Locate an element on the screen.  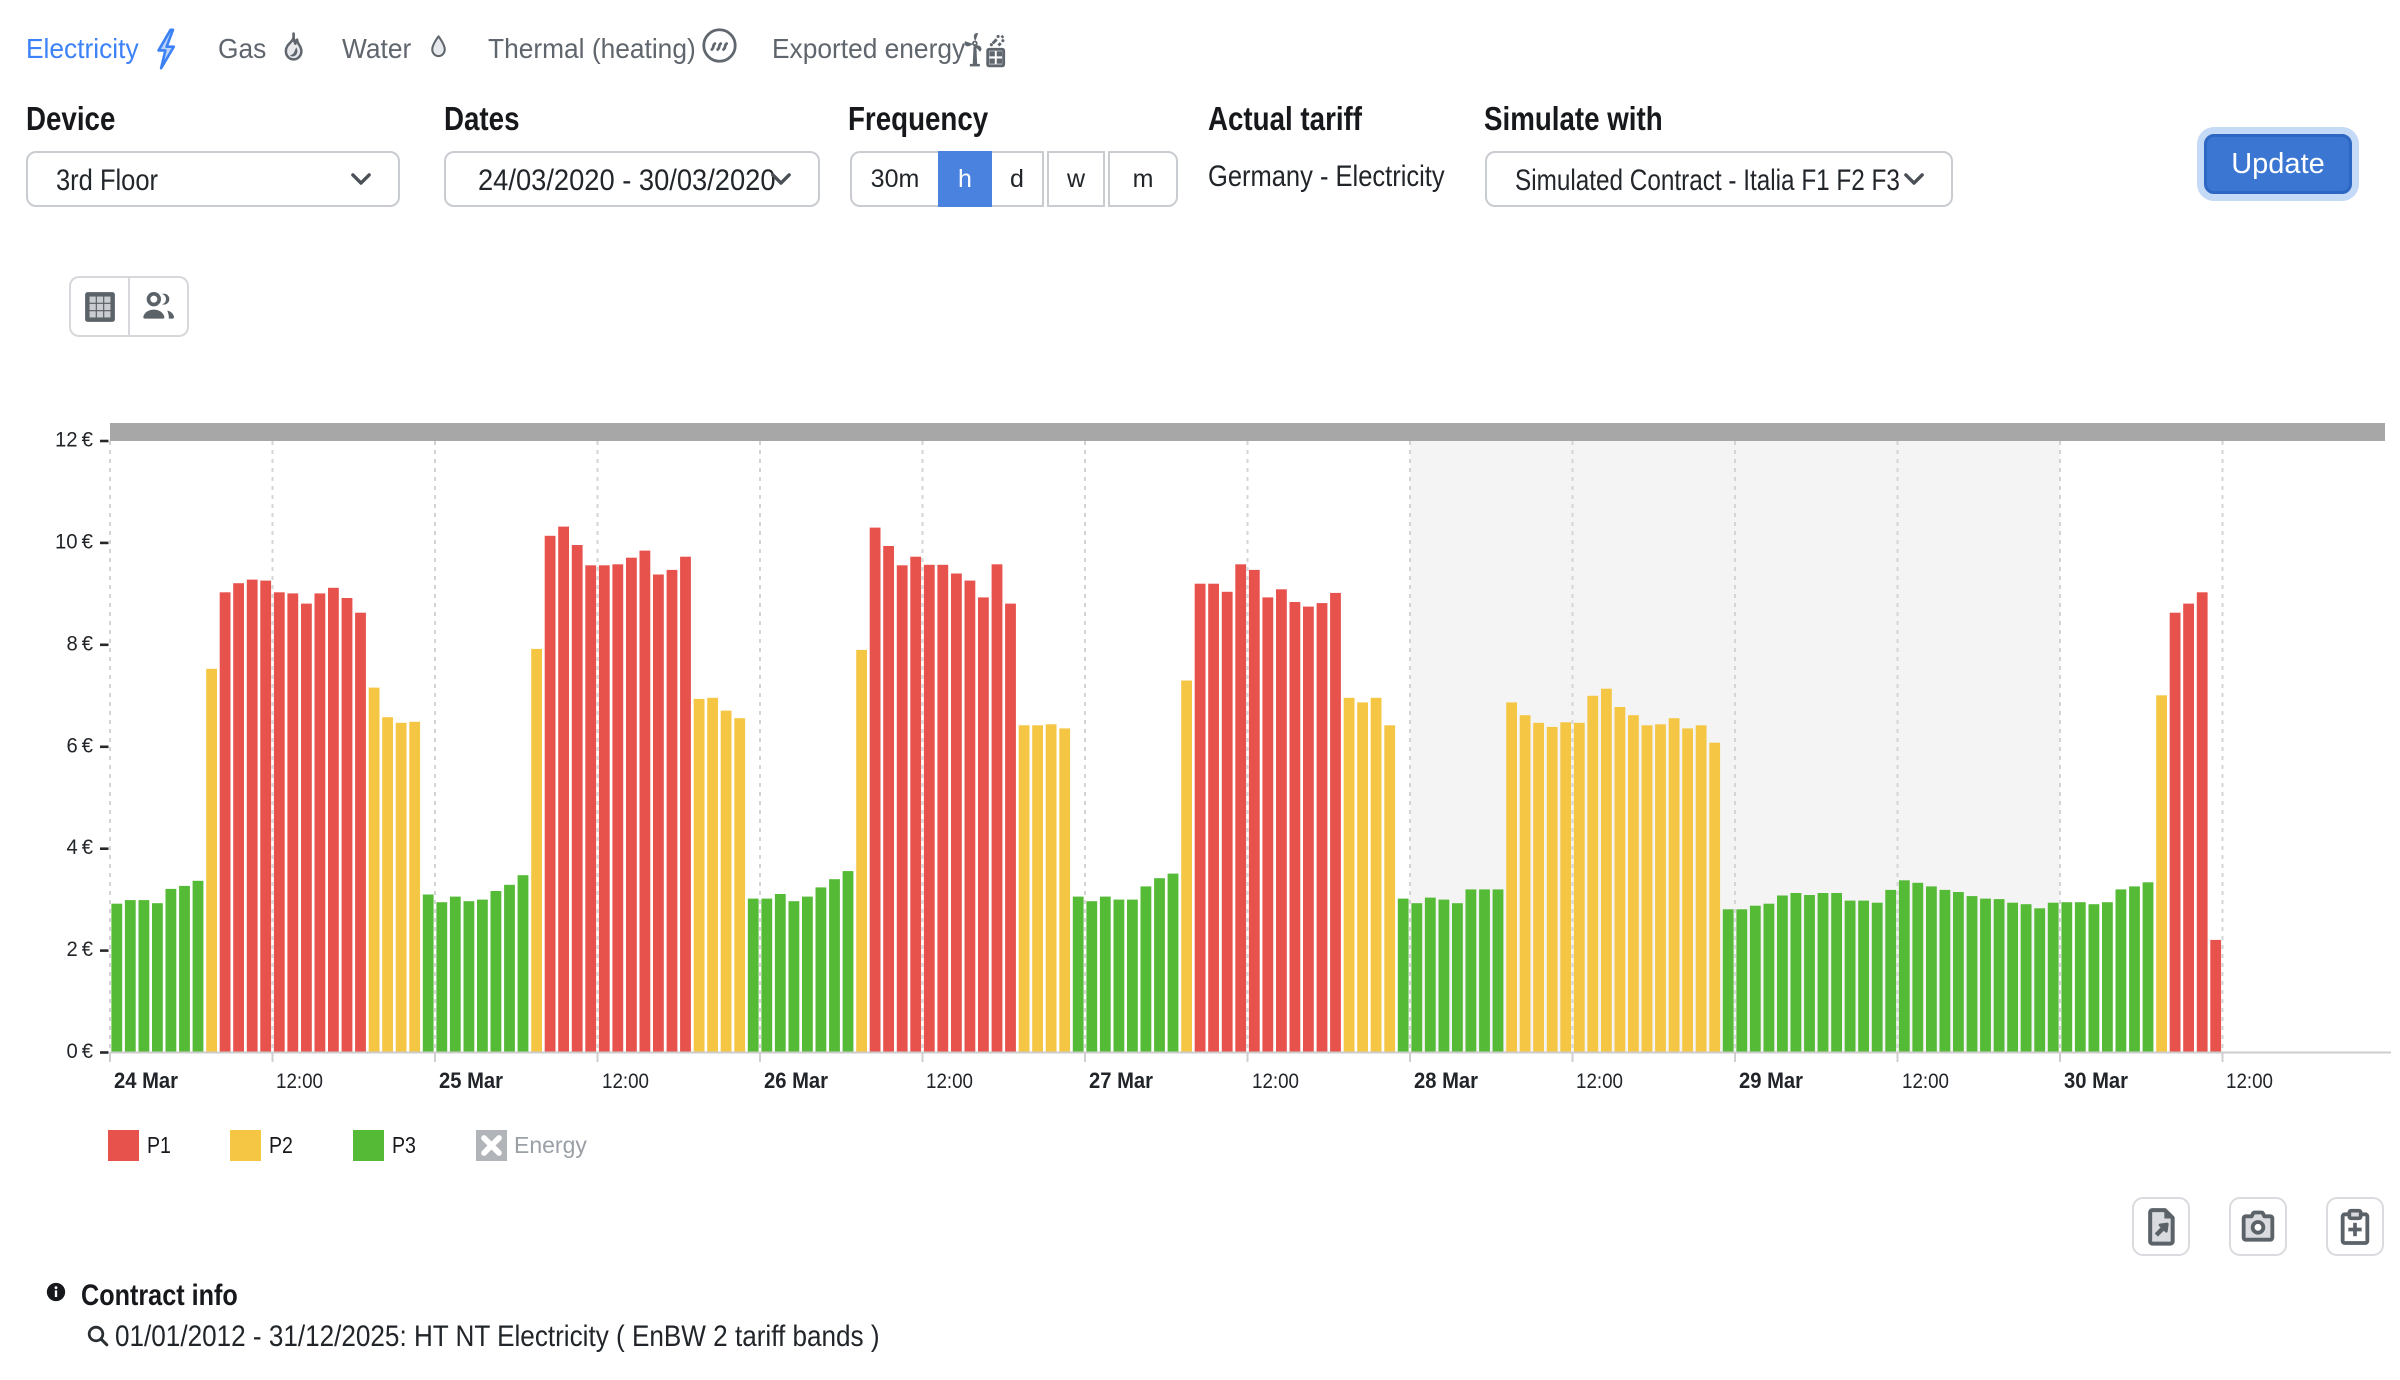
svg-text: 25 Mar is located at coordinates (471, 1080).